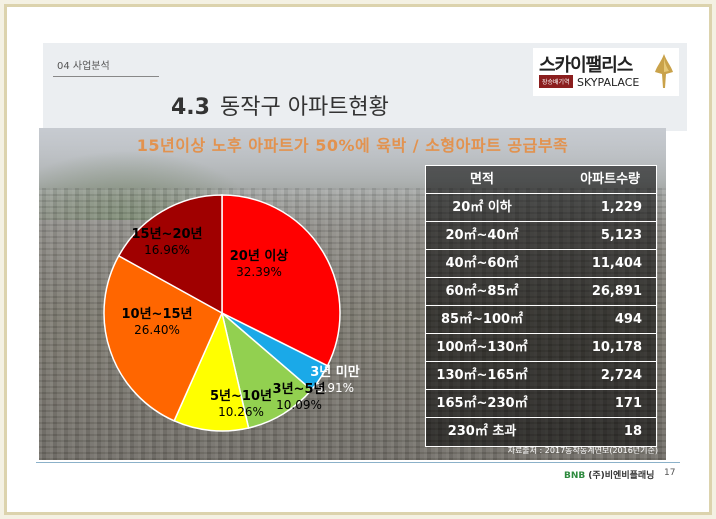 This screenshot has height=519, width=716. Describe the element at coordinates (157, 314) in the screenshot. I see `pie-slice-label: 10년~15년` at that location.